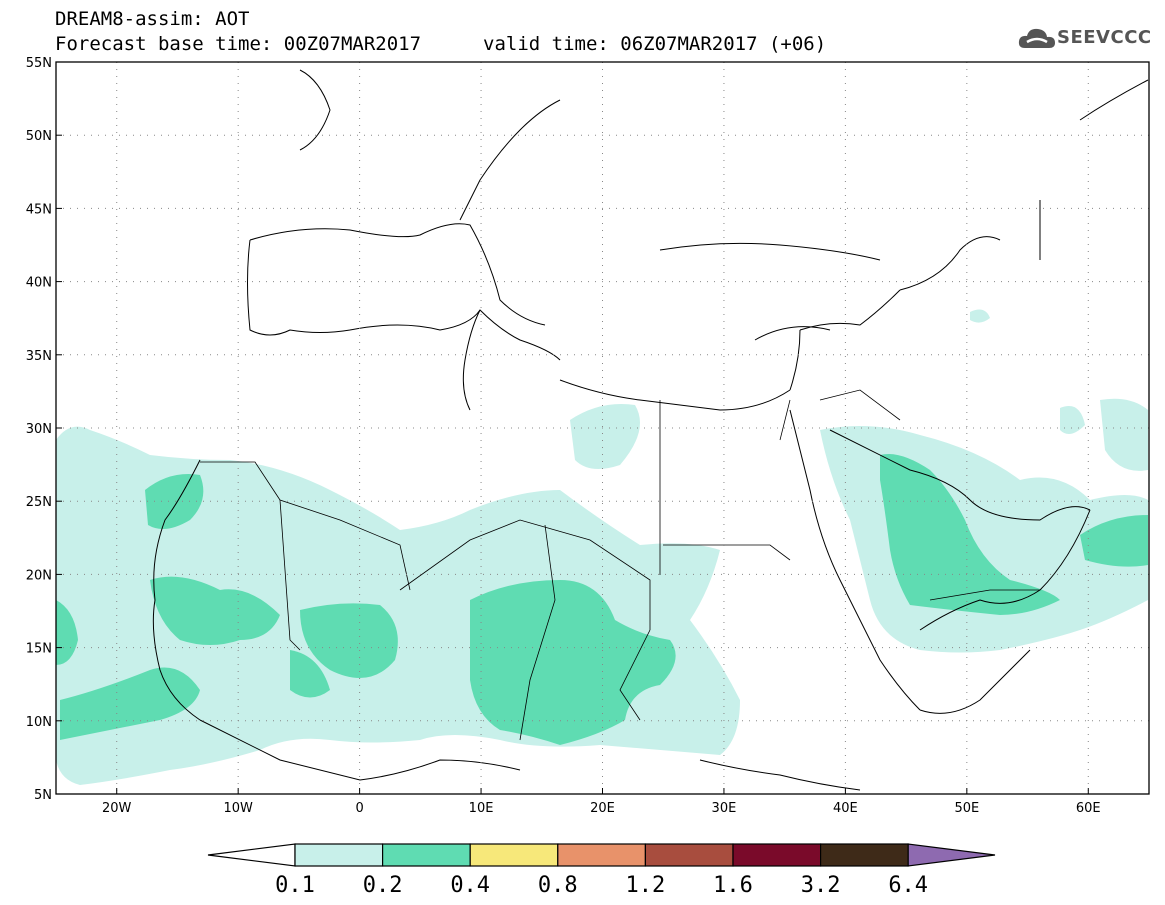  I want to click on colorbar-label: 1.6, so click(733, 885).